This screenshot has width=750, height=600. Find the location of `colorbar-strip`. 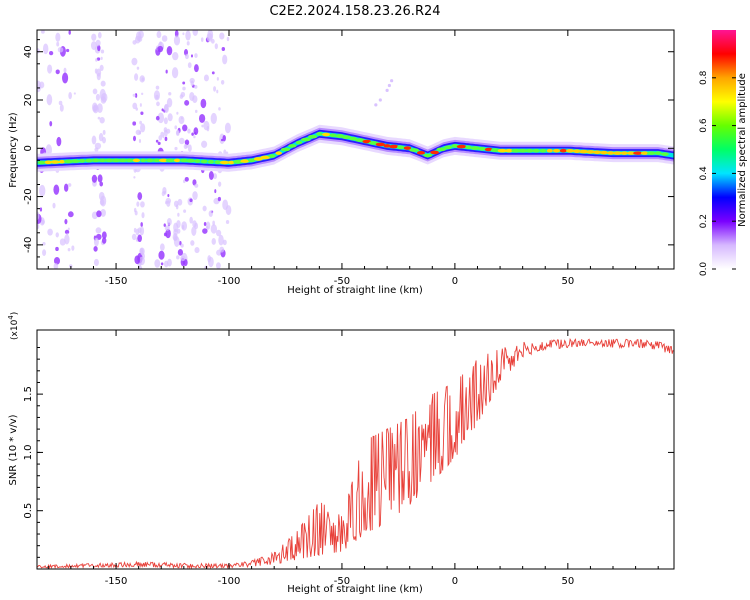

colorbar-strip is located at coordinates (724, 149).